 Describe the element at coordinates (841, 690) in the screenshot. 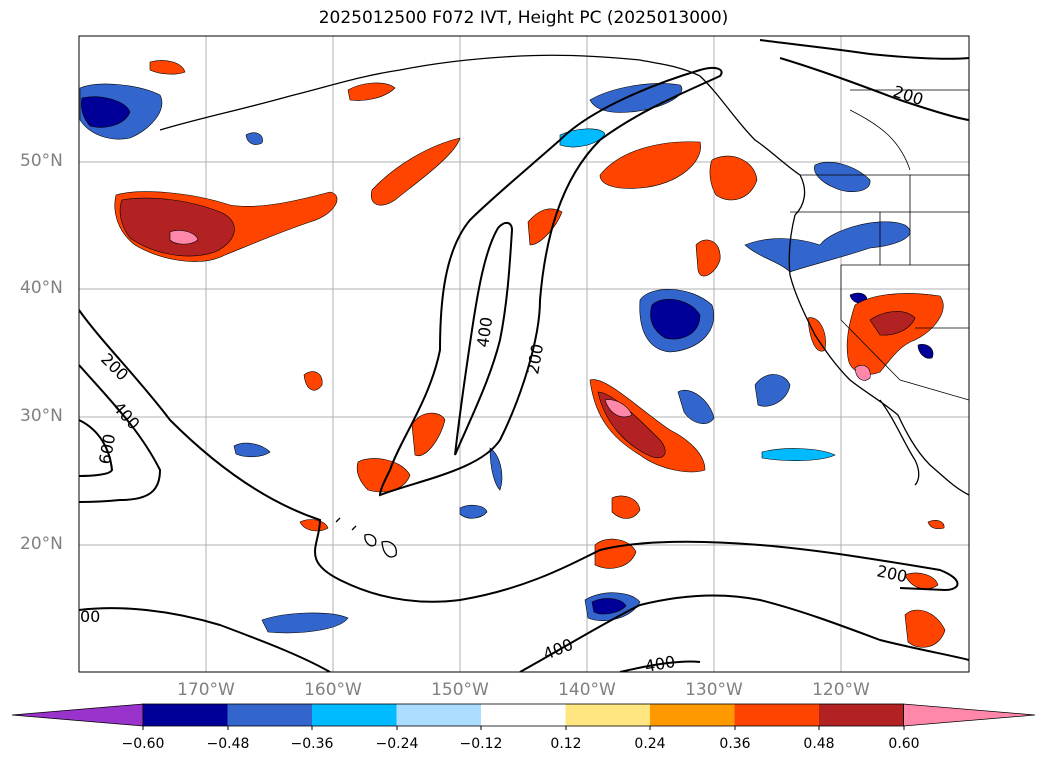

I see `lon-label-120w: 120°W` at that location.